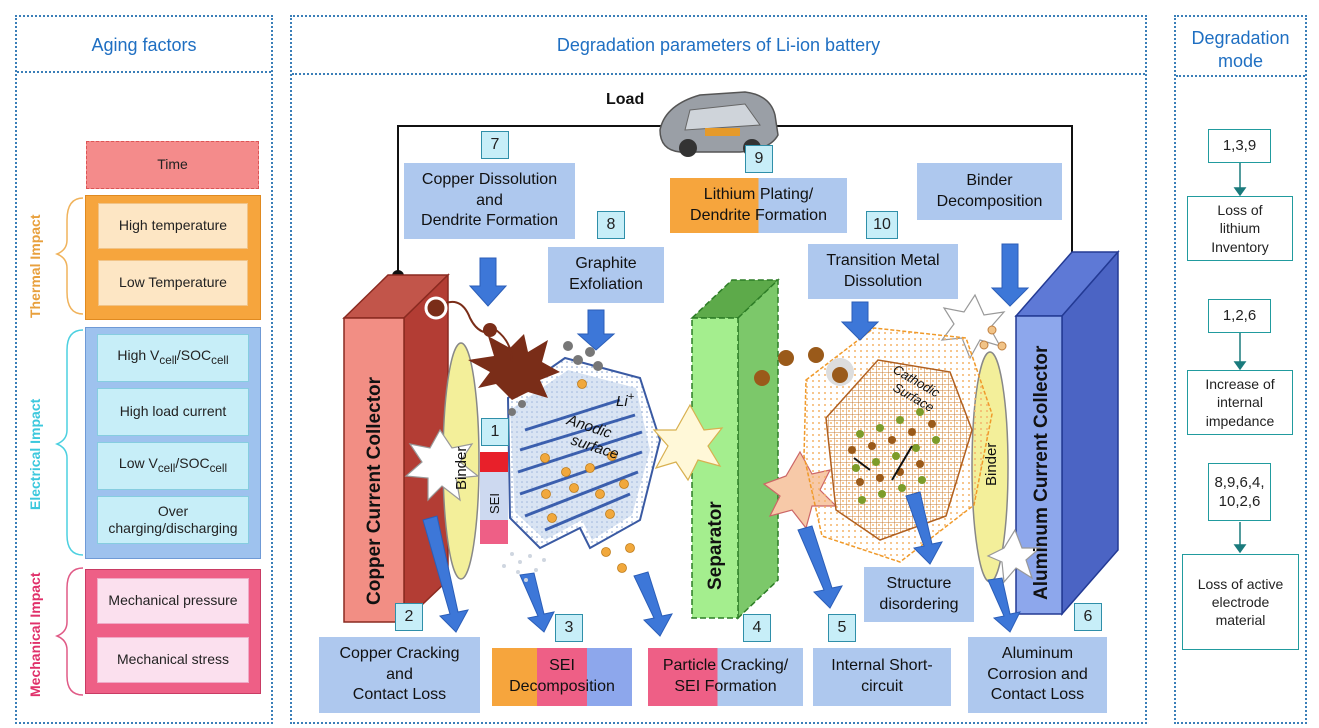 The height and width of the screenshot is (728, 1319). I want to click on electrical-impact-label: Electrical Impact, so click(35, 454).